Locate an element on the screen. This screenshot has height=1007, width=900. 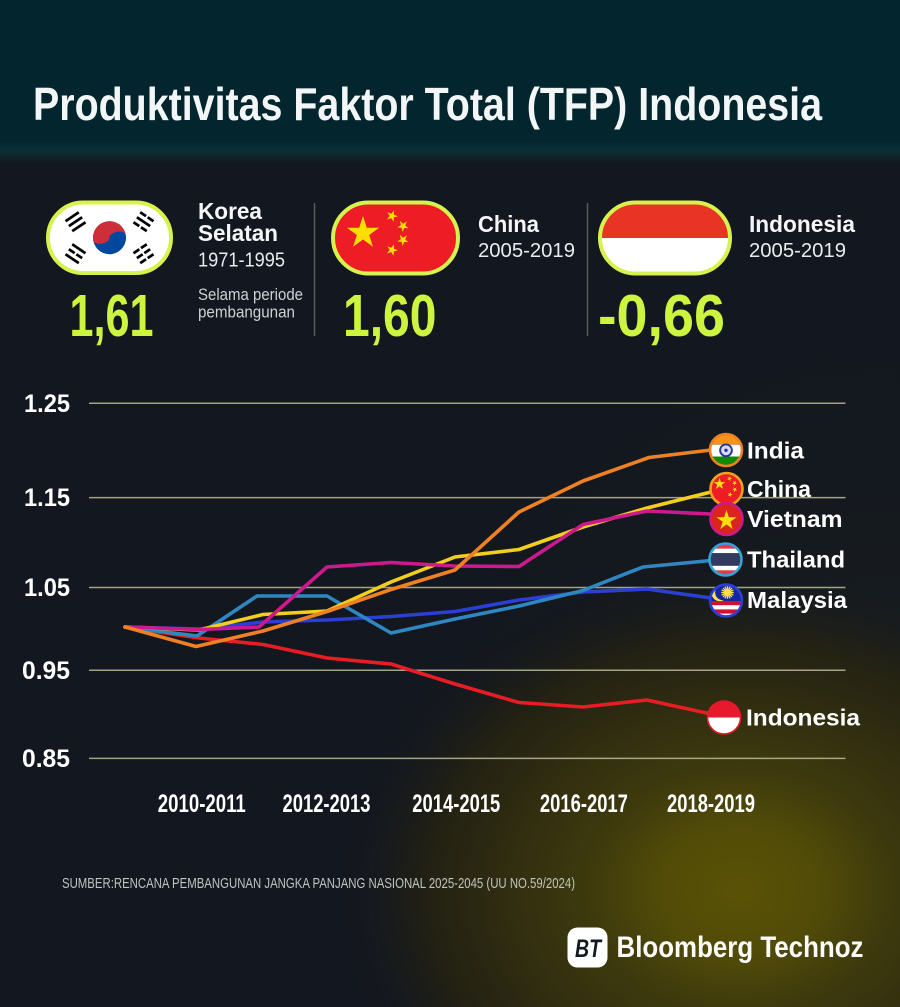
svg-text: Malaysia is located at coordinates (797, 600).